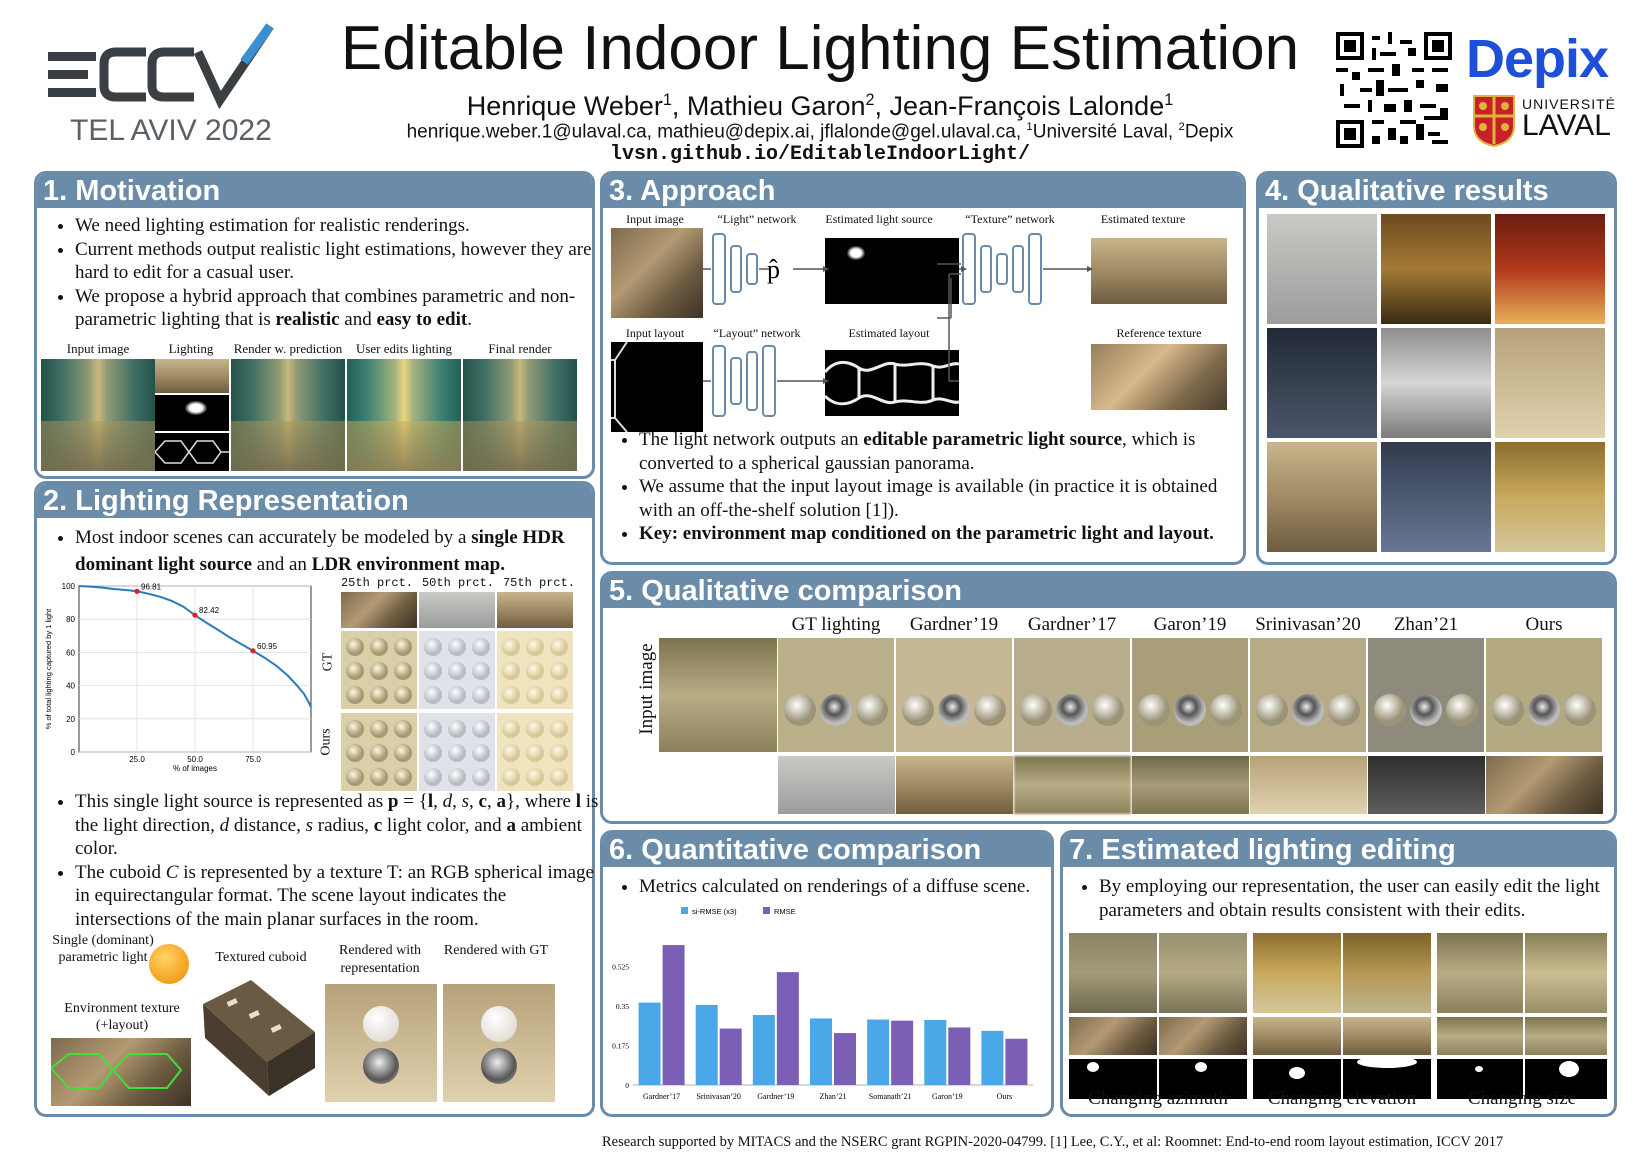 The image size is (1643, 1160). Describe the element at coordinates (773, 269) in the screenshot. I see `p-hat-label: p̂` at that location.